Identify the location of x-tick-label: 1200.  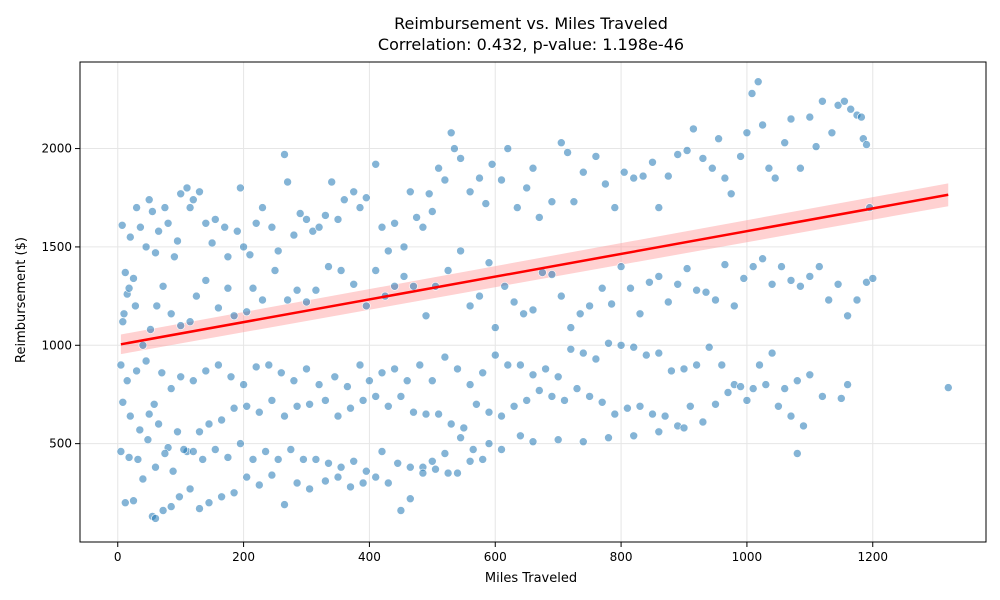
(872, 557).